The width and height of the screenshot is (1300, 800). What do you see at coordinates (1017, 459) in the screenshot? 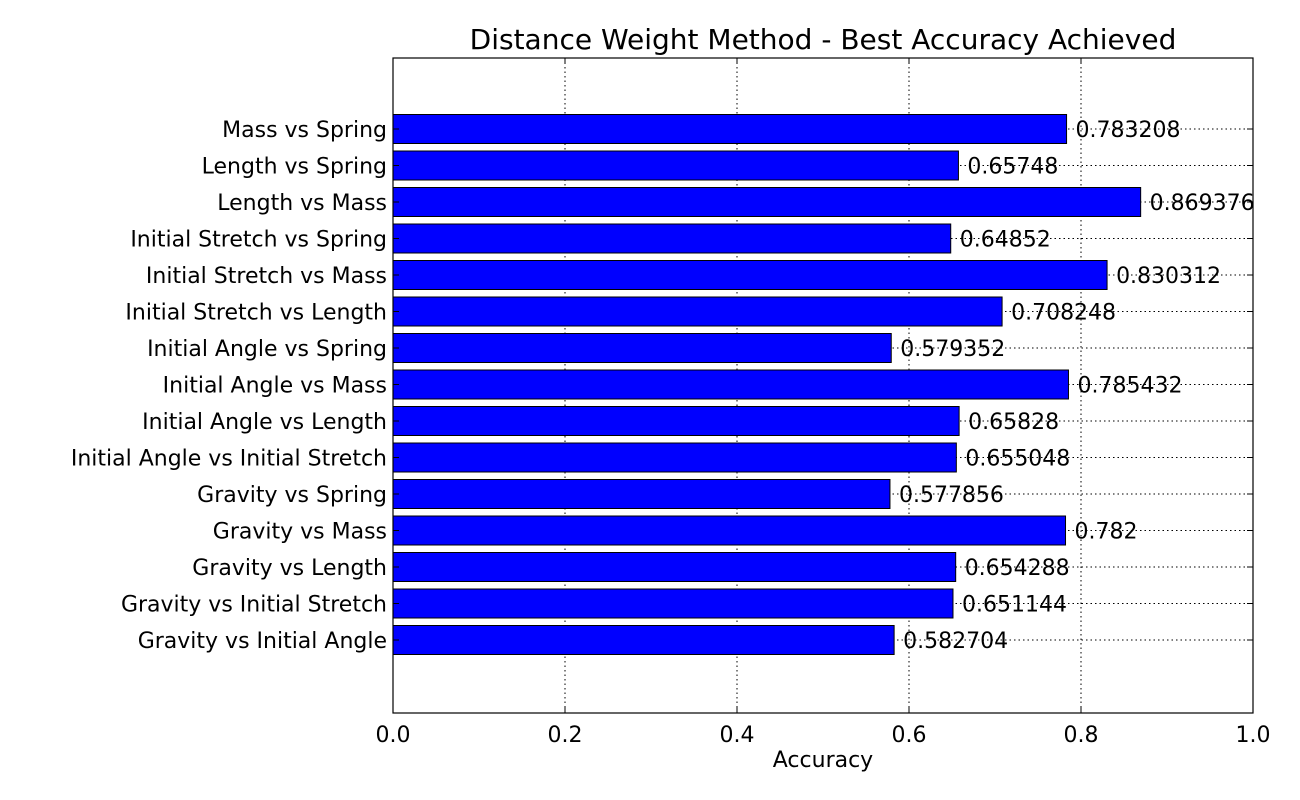
I see `value-label: 0.655048` at bounding box center [1017, 459].